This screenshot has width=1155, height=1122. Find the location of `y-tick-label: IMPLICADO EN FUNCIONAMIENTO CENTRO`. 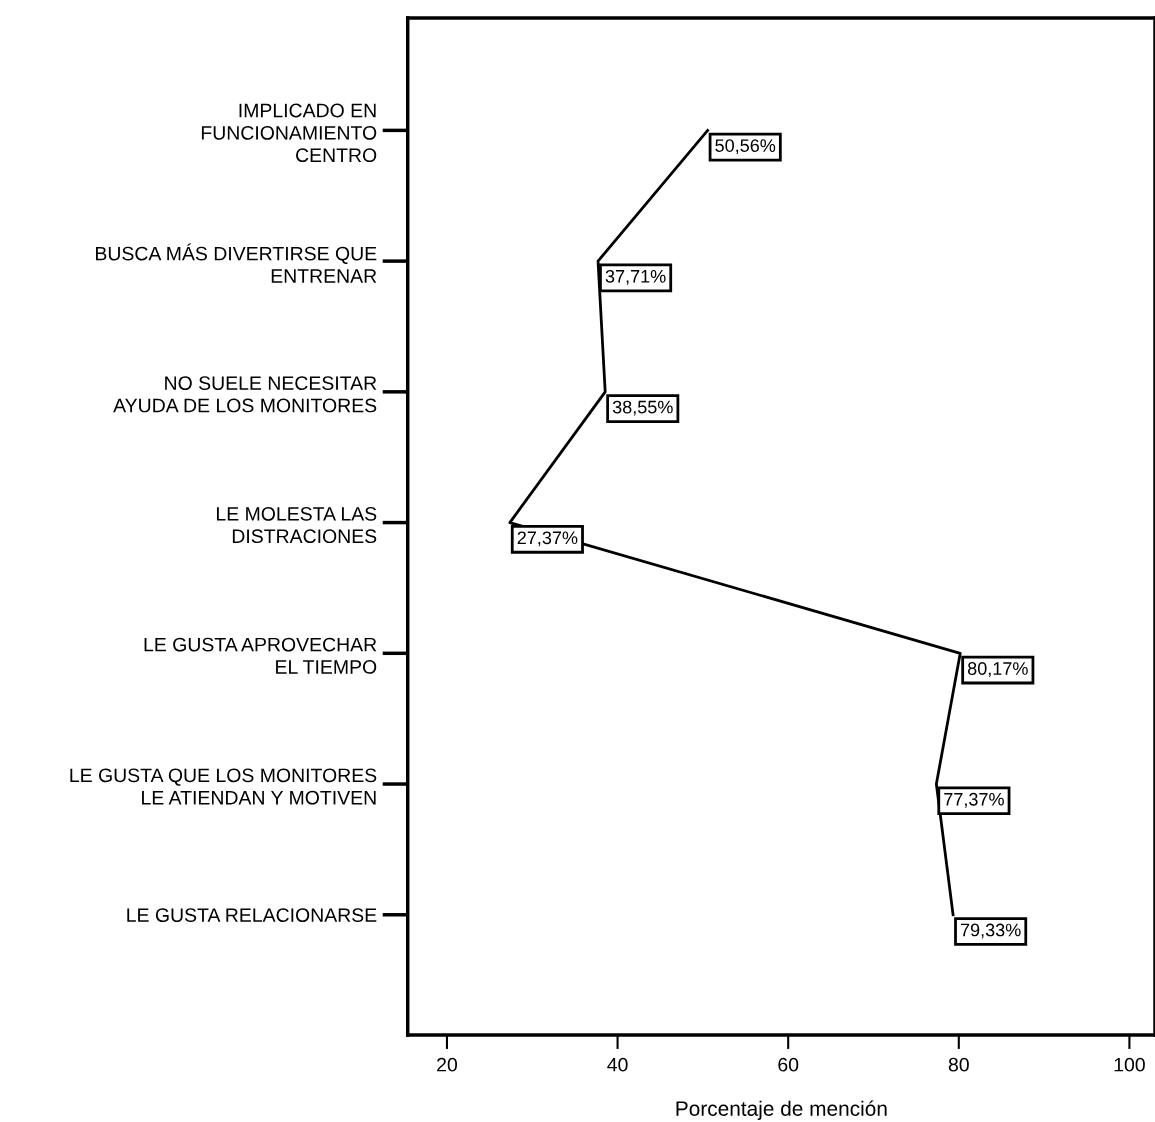

y-tick-label: IMPLICADO EN FUNCIONAMIENTO CENTRO is located at coordinates (289, 133).